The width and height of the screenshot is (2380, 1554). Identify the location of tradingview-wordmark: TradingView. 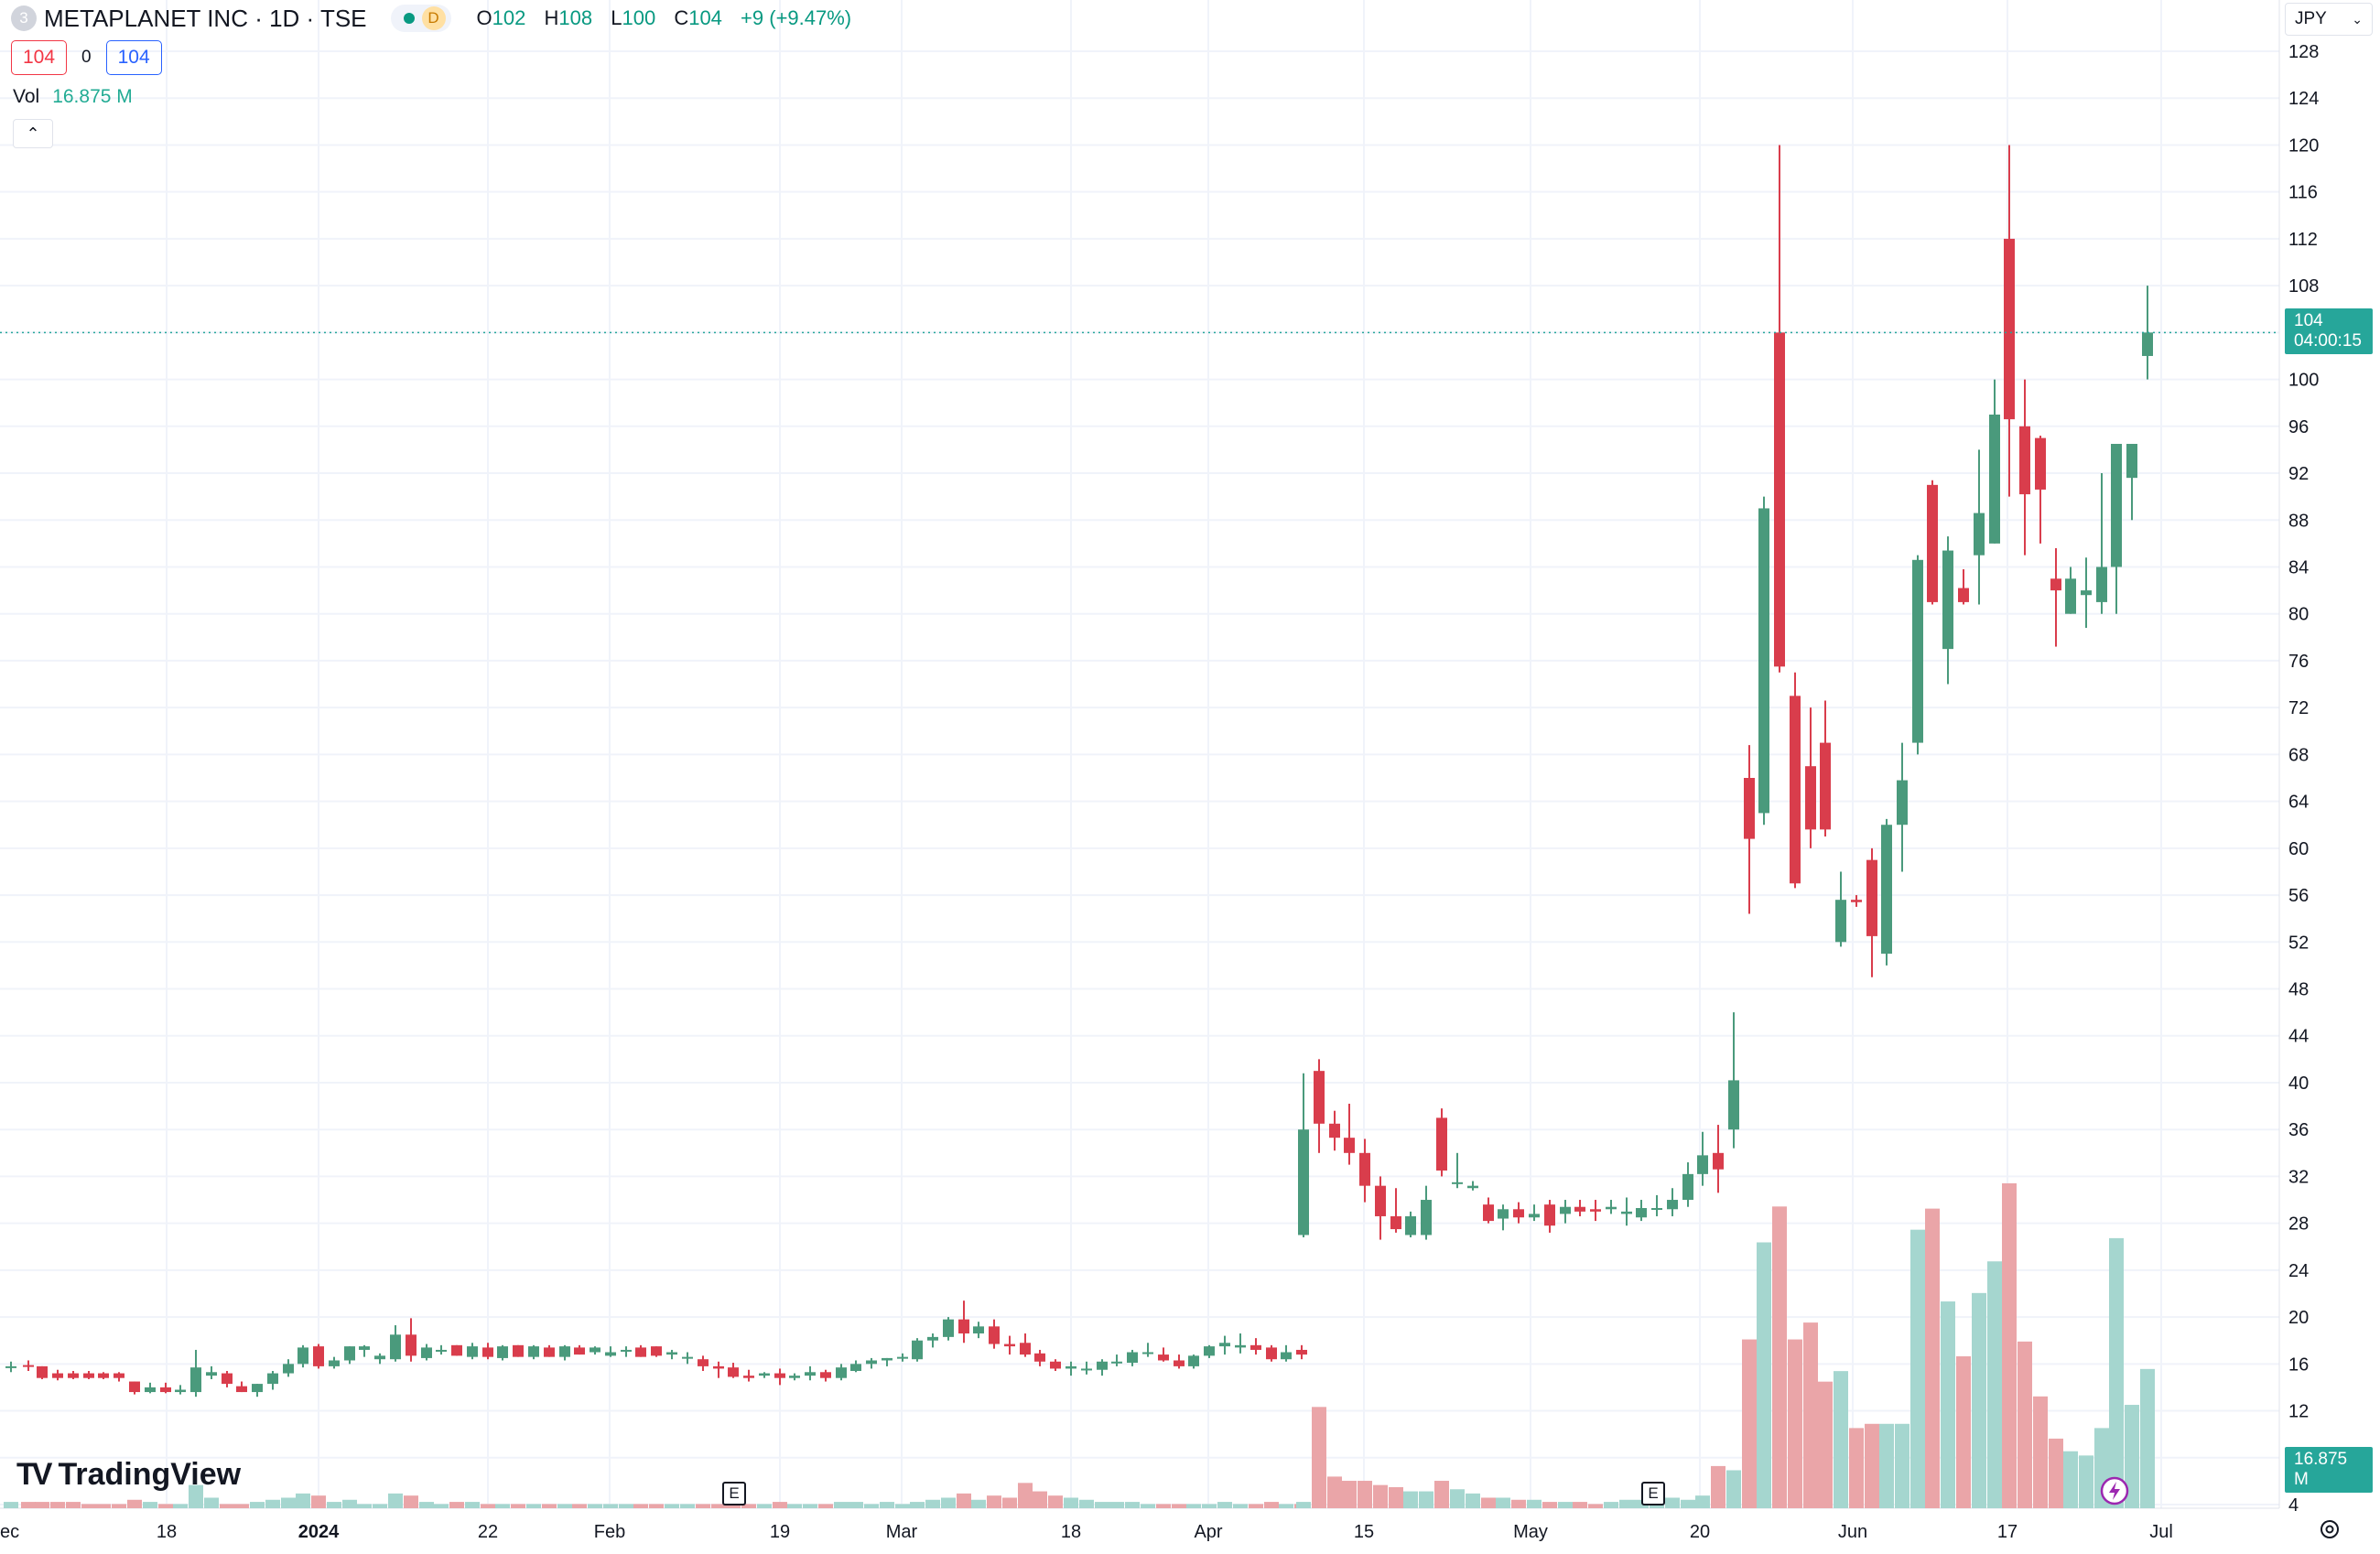
(150, 1474).